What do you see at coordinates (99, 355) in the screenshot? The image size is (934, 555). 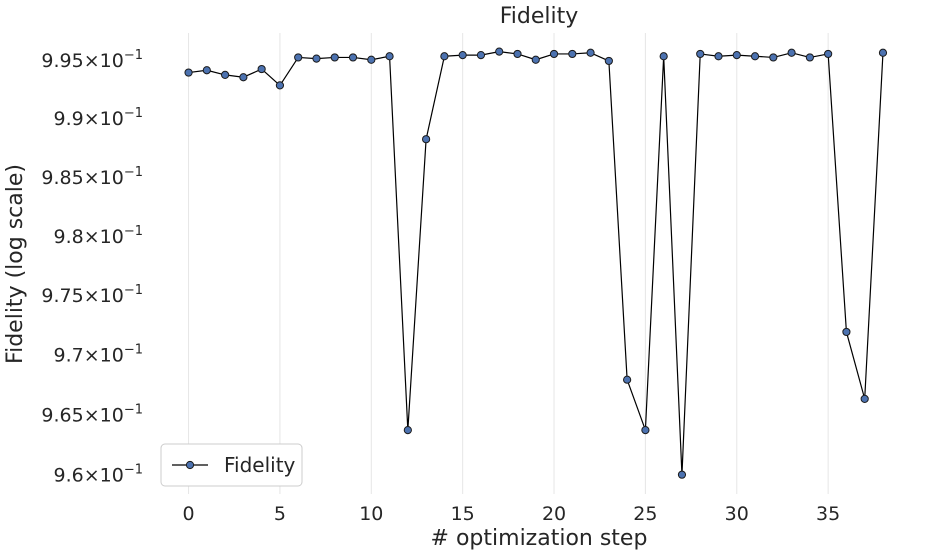 I see `y-tick-label: 9.7×10⁻¹` at bounding box center [99, 355].